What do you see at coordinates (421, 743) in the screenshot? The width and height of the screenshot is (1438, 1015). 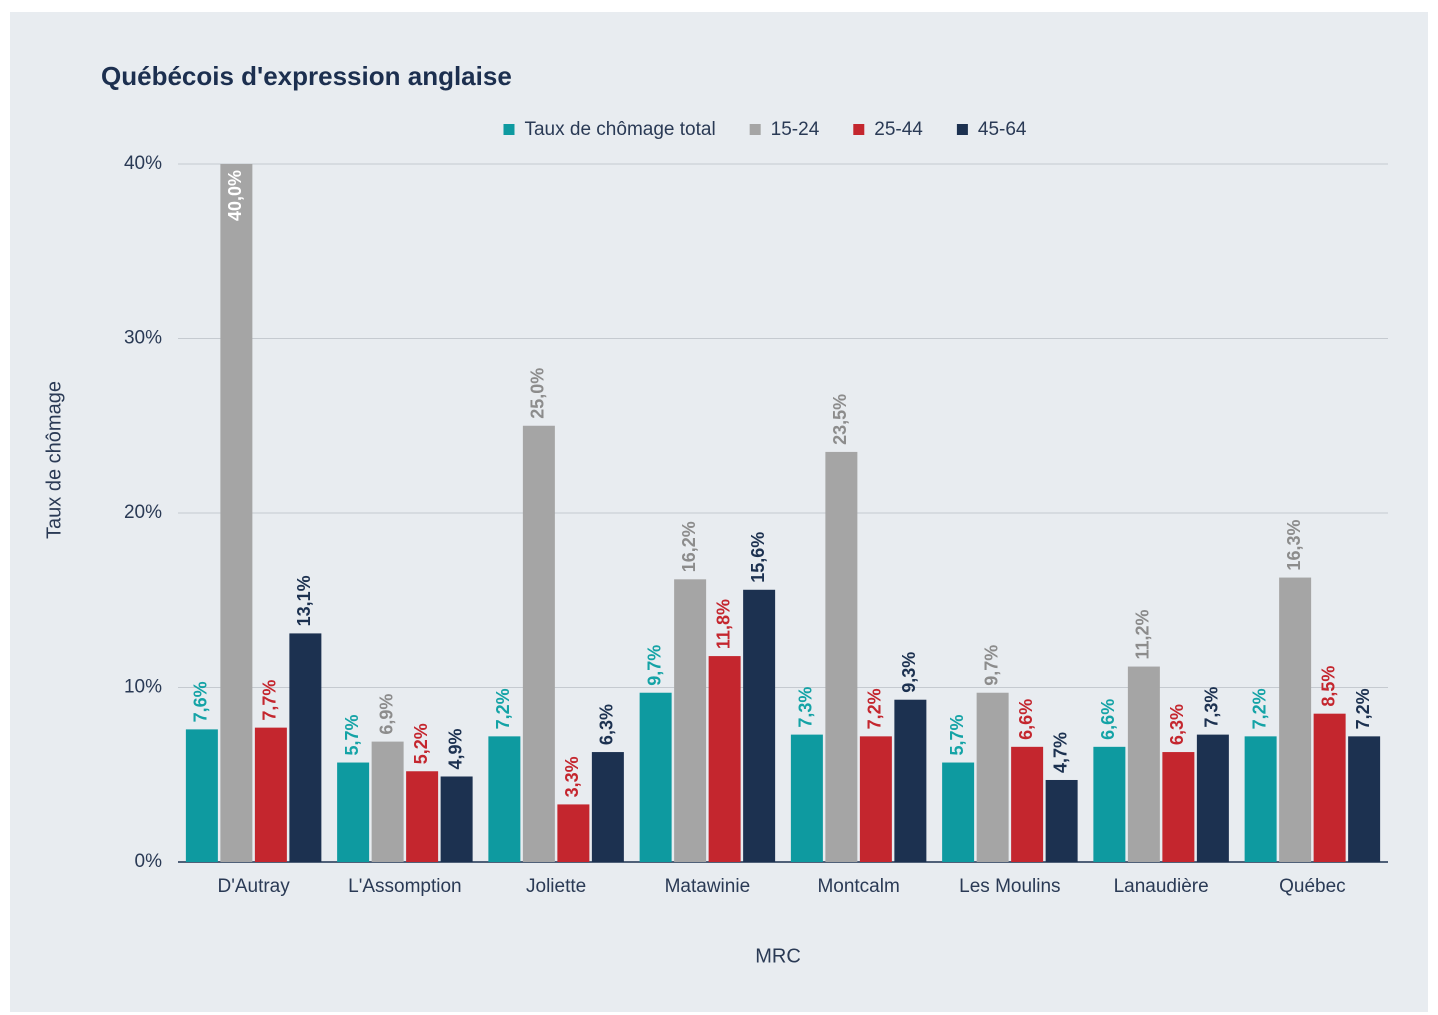 I see `value-label: 5,2%` at bounding box center [421, 743].